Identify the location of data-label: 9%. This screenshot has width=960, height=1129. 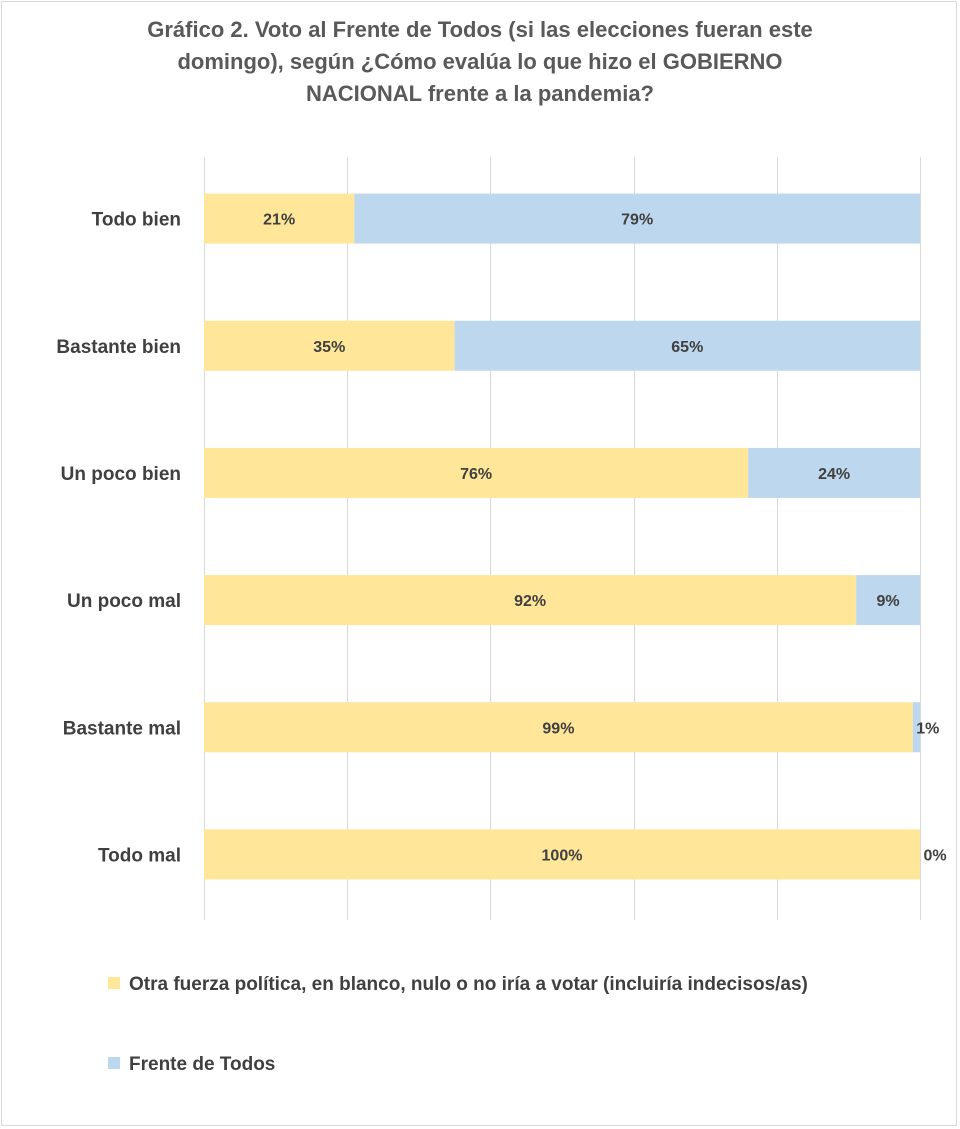
(888, 601).